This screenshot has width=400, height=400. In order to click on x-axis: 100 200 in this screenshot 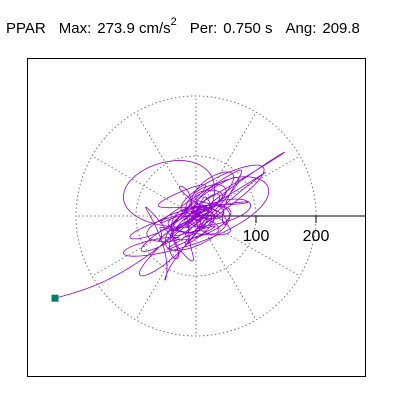, I will do `click(281, 230)`.